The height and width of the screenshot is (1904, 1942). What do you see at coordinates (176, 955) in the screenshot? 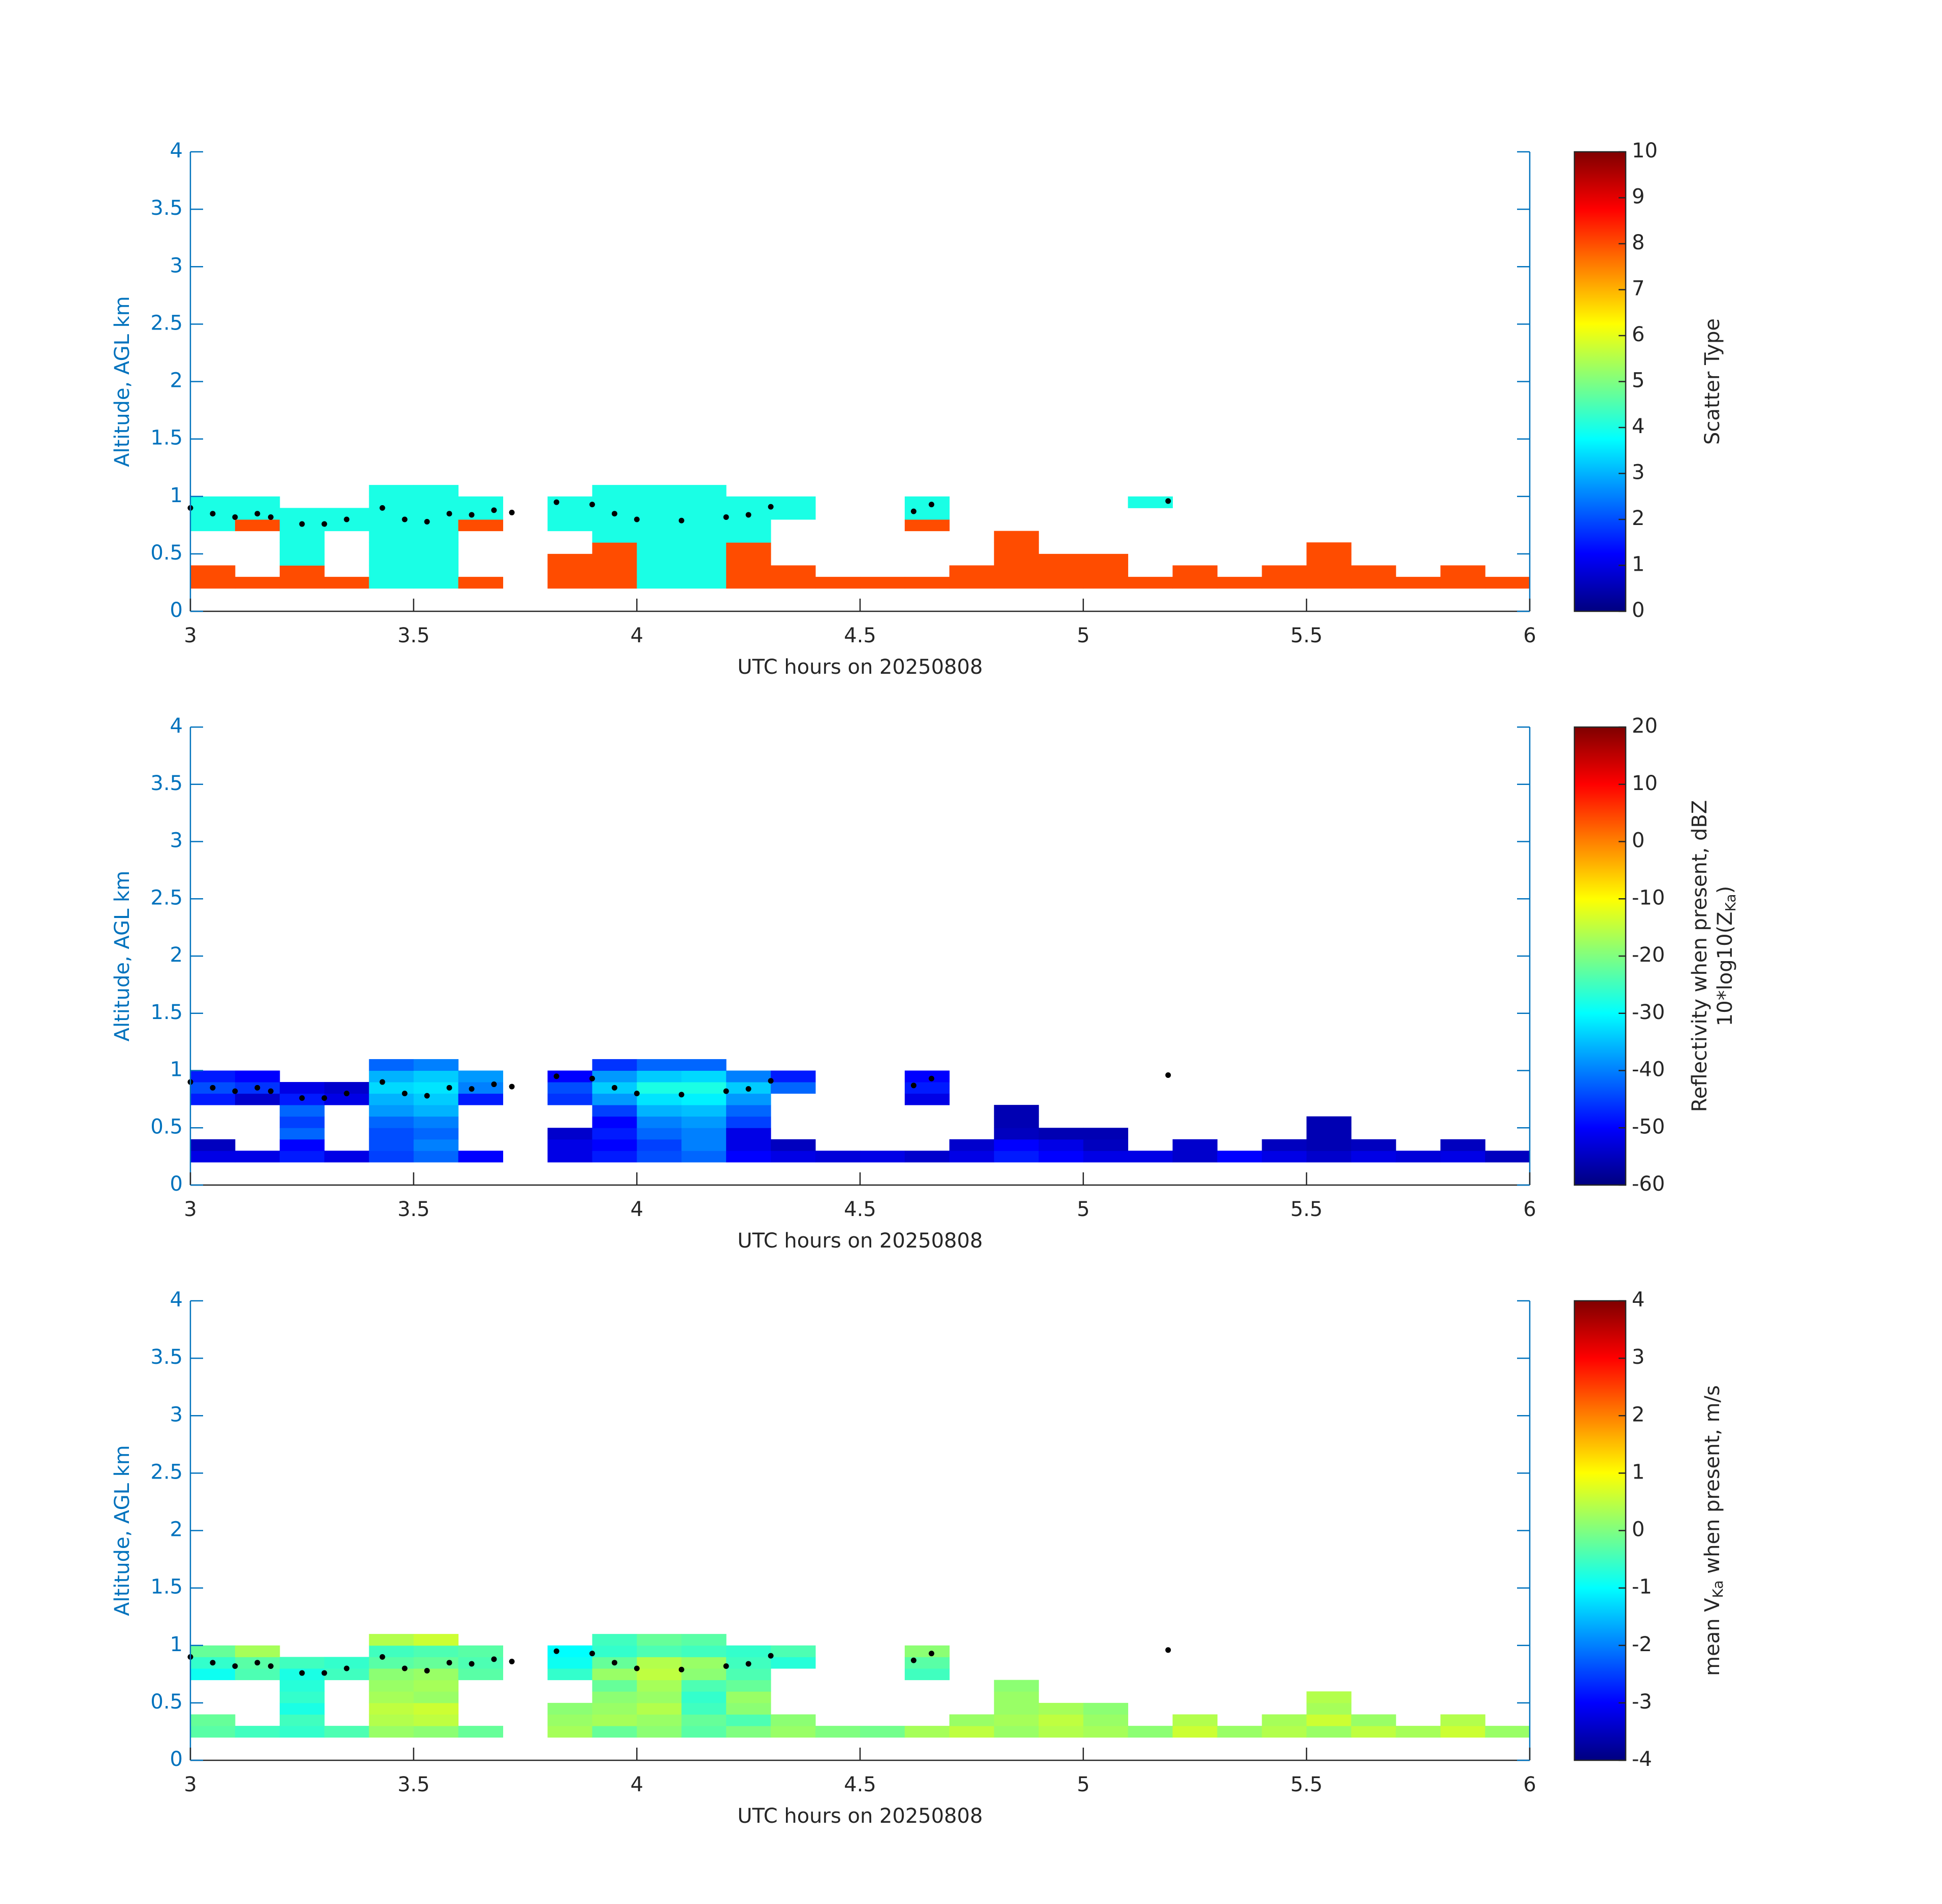
I see `y-tick-label: 2` at bounding box center [176, 955].